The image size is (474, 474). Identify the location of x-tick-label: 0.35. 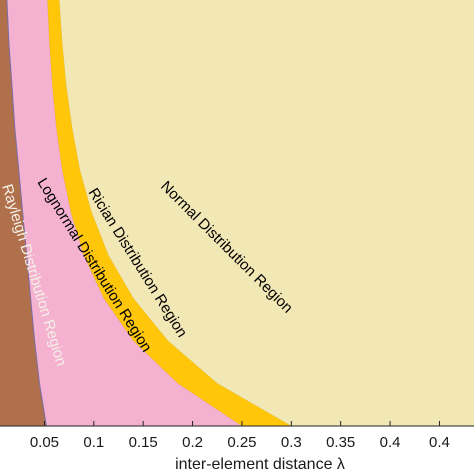
(340, 442).